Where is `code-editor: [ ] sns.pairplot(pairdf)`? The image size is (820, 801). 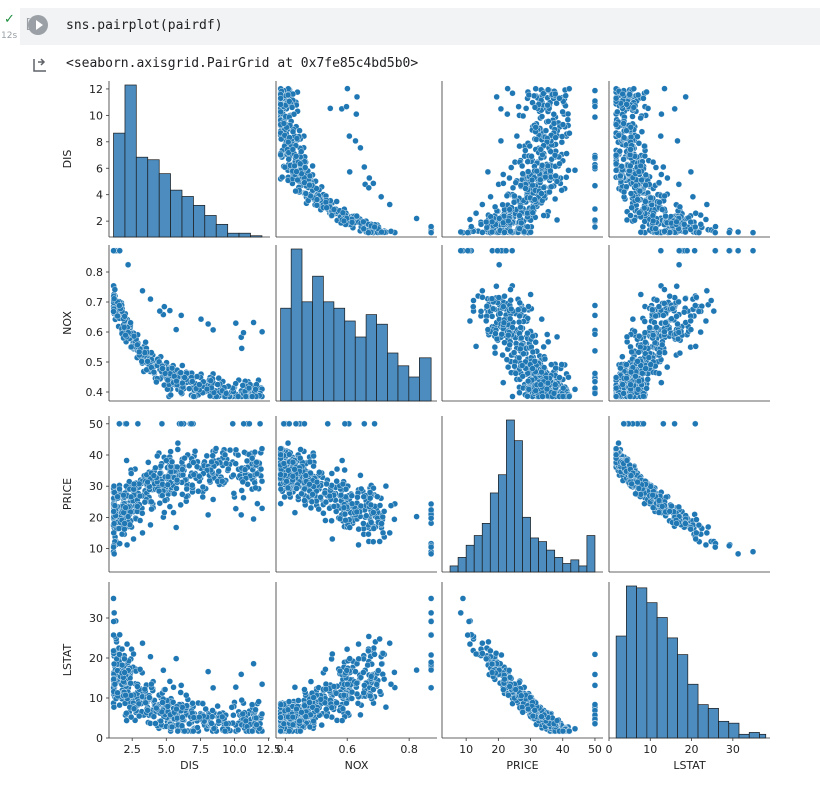
code-editor: [ ] sns.pairplot(pairdf) is located at coordinates (420, 26).